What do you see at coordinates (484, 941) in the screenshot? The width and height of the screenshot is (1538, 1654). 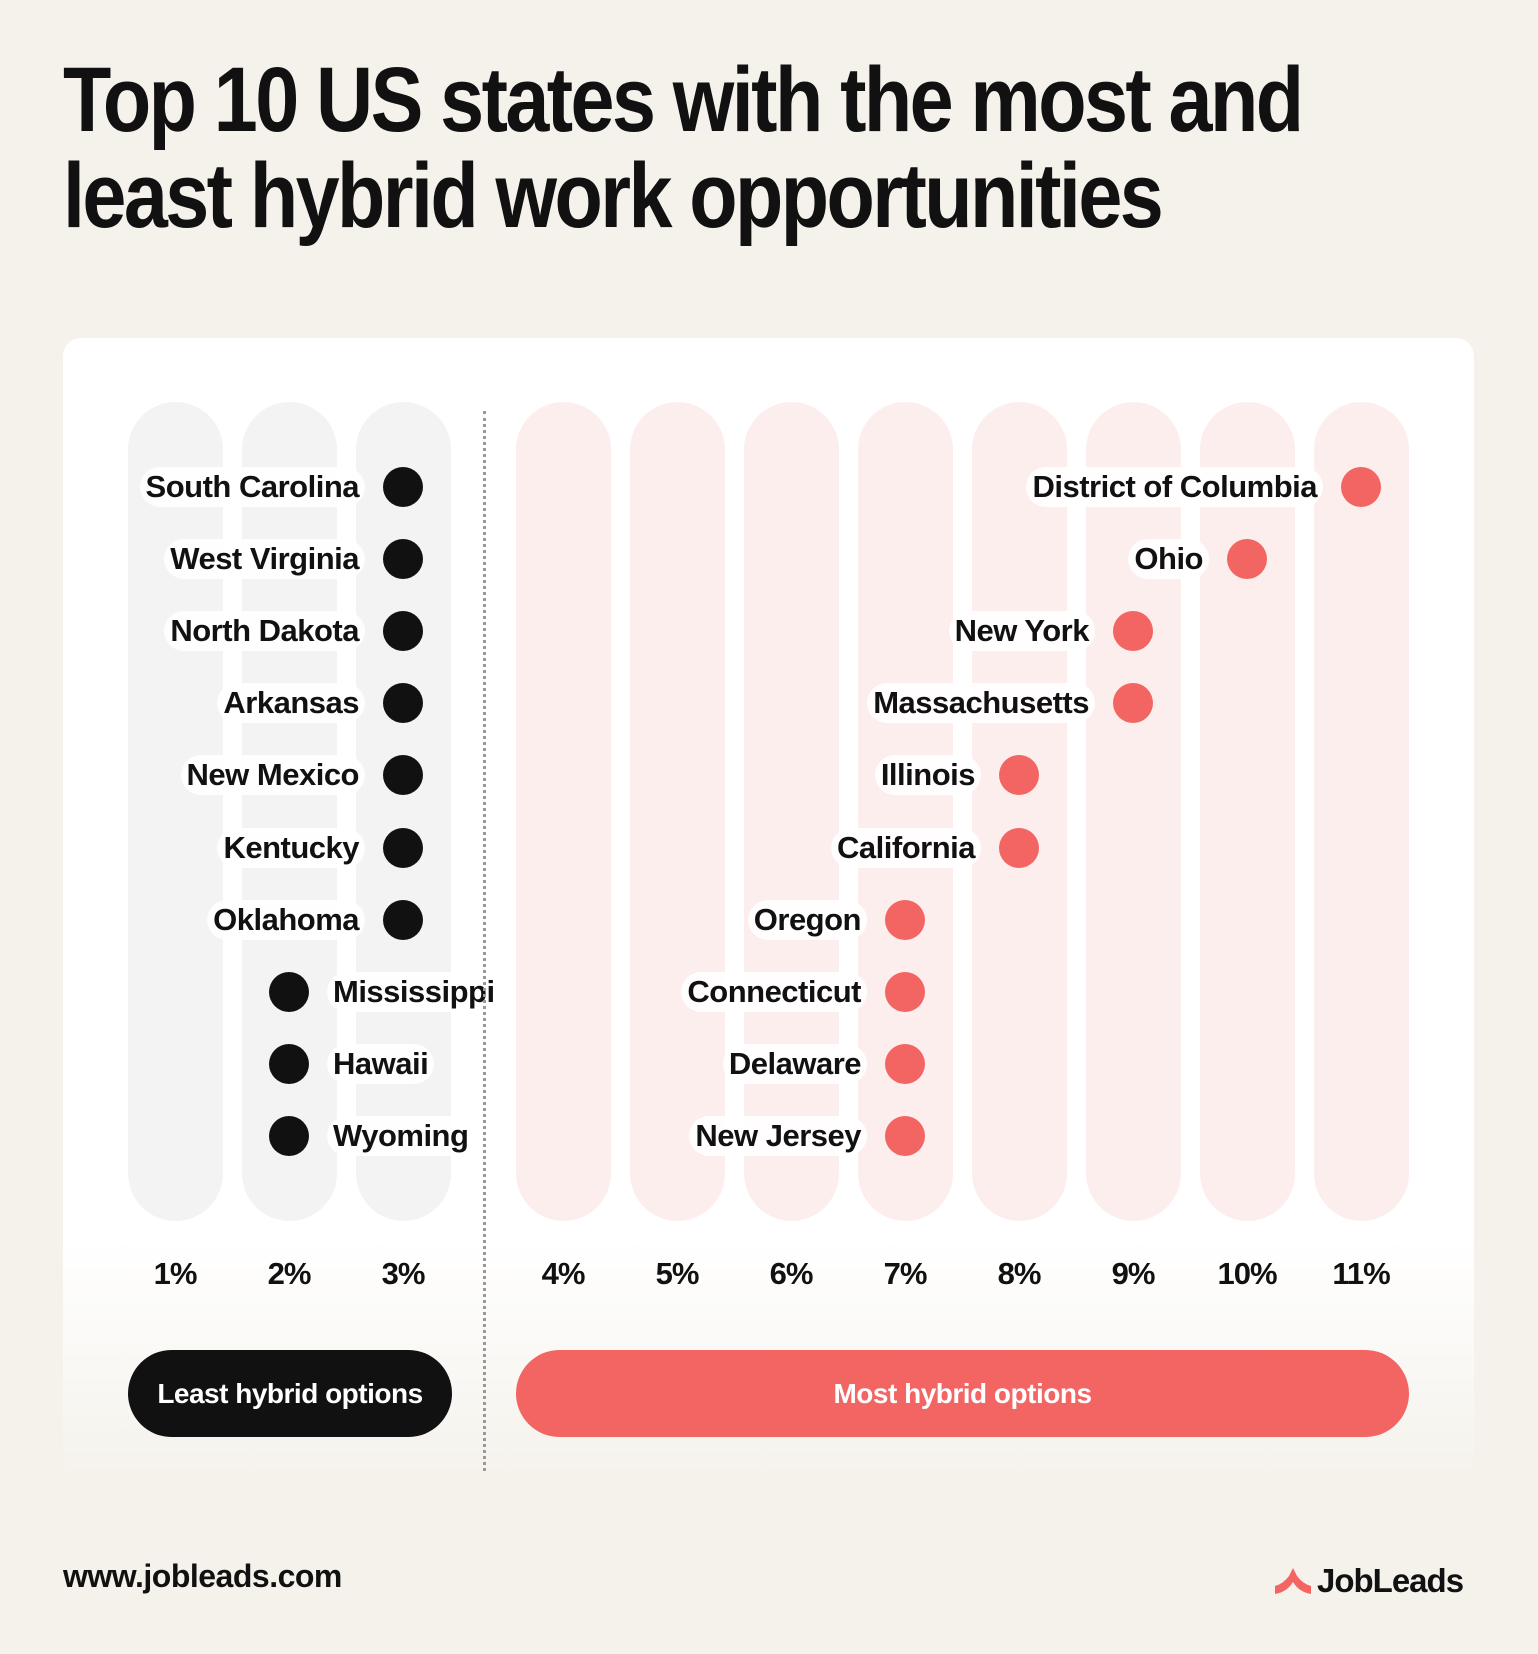 I see `divider-line` at bounding box center [484, 941].